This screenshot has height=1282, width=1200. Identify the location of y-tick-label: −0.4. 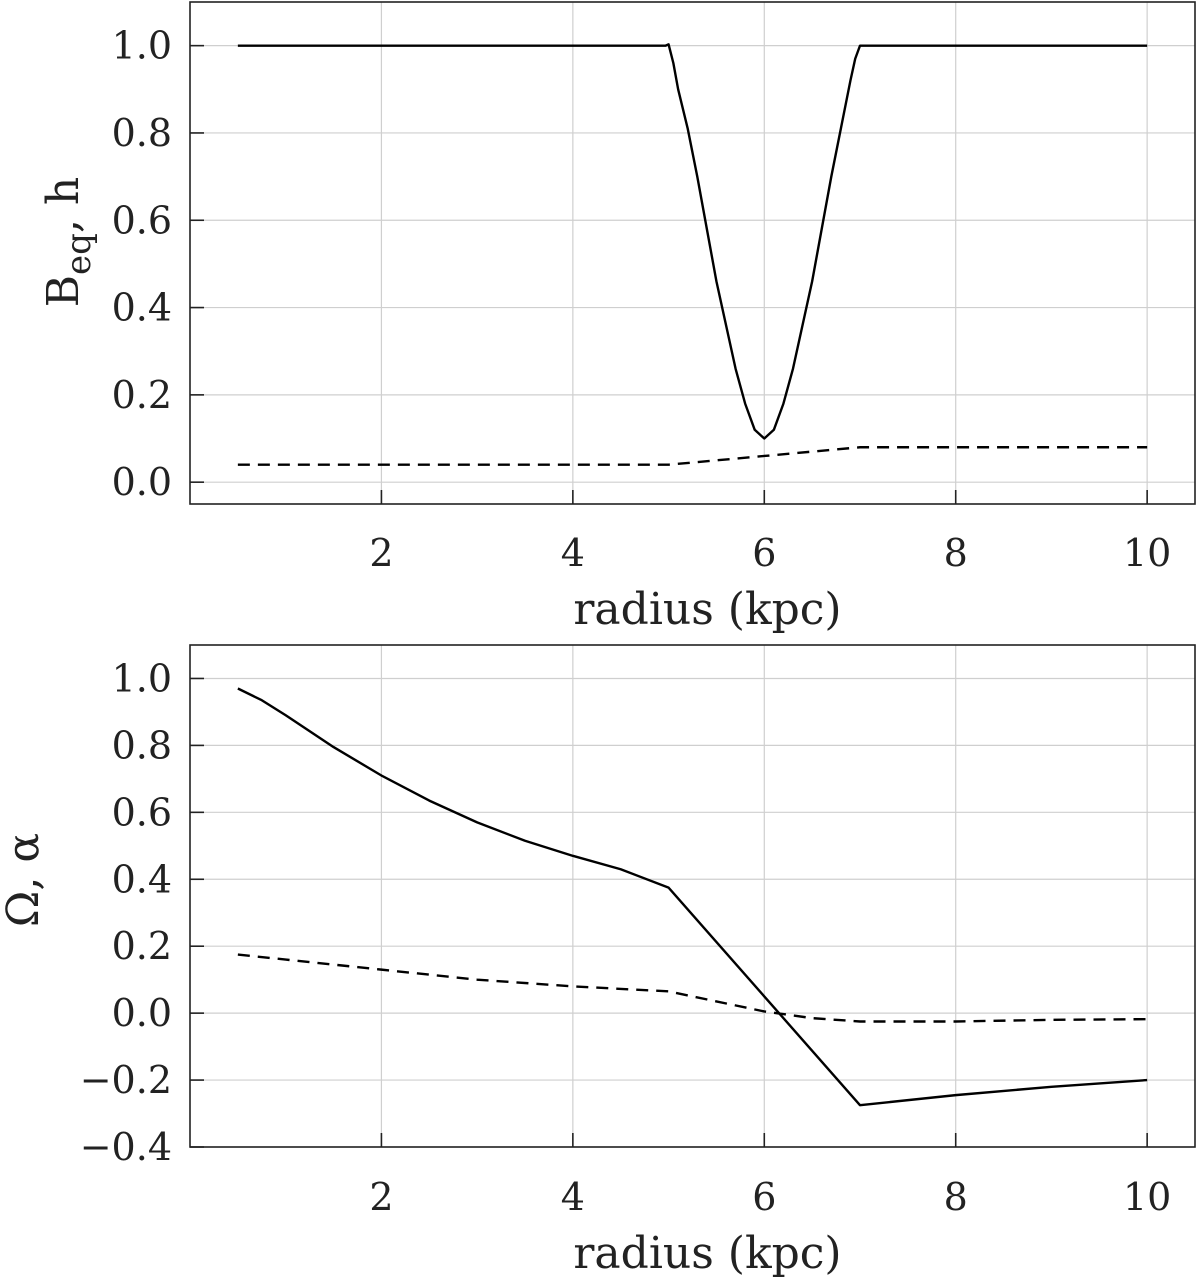
(126, 1147).